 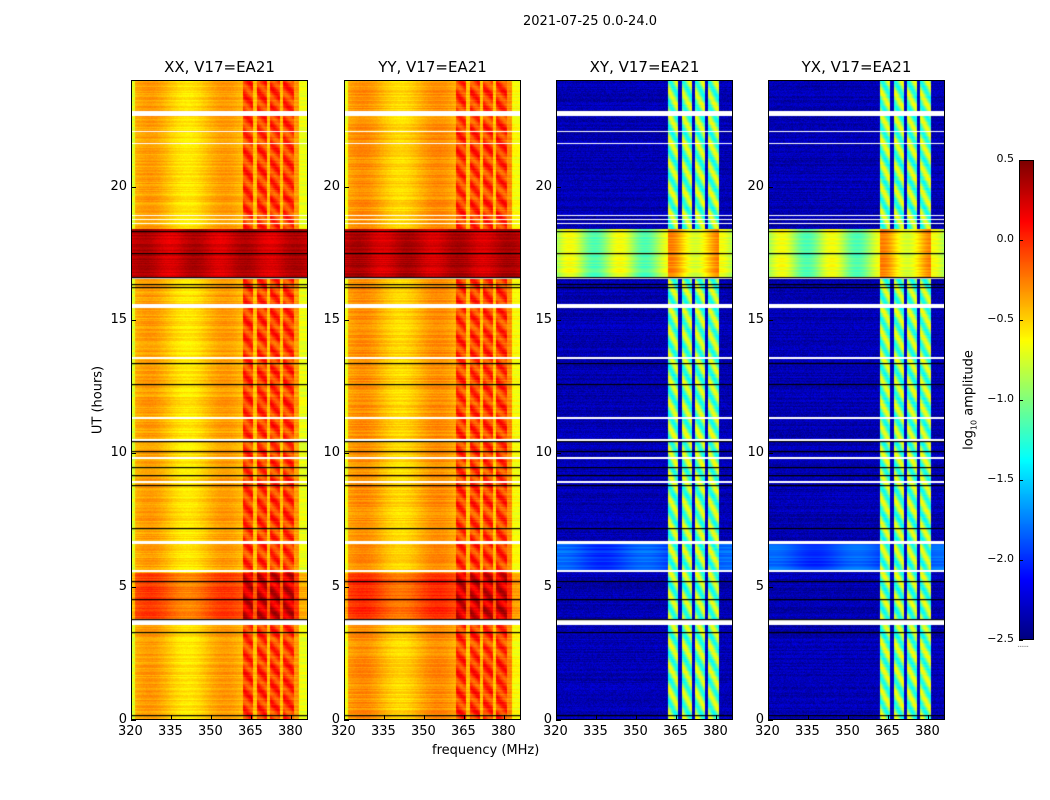 What do you see at coordinates (1026, 400) in the screenshot?
I see `colorbar-gradient` at bounding box center [1026, 400].